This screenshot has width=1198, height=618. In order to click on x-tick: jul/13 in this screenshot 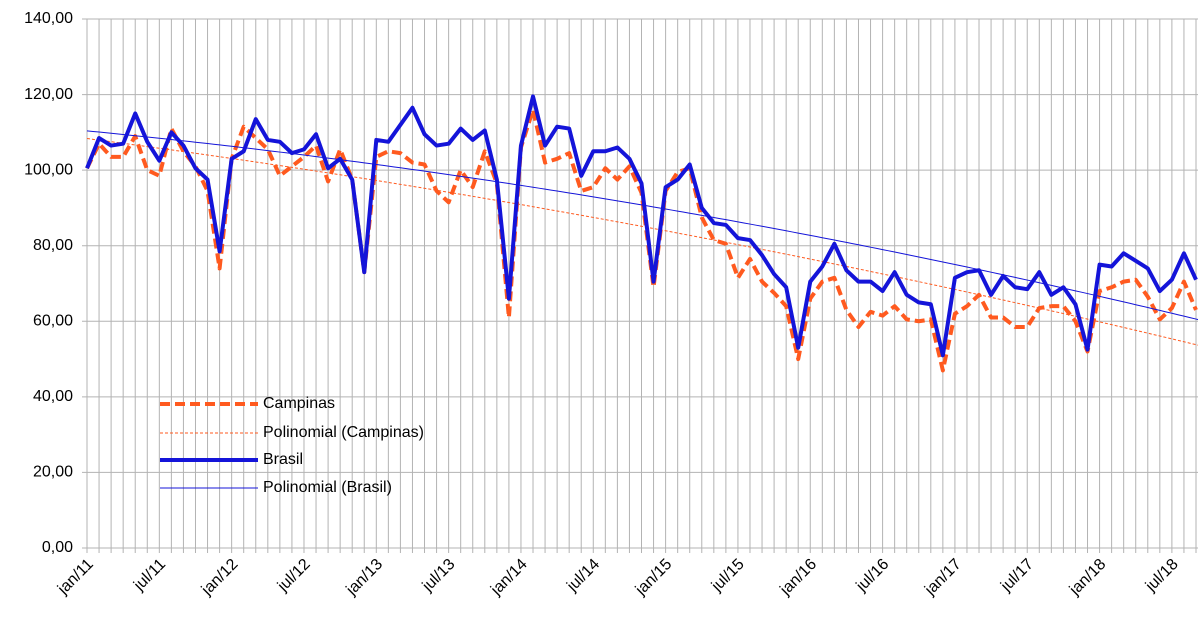, I will do `click(439, 576)`.